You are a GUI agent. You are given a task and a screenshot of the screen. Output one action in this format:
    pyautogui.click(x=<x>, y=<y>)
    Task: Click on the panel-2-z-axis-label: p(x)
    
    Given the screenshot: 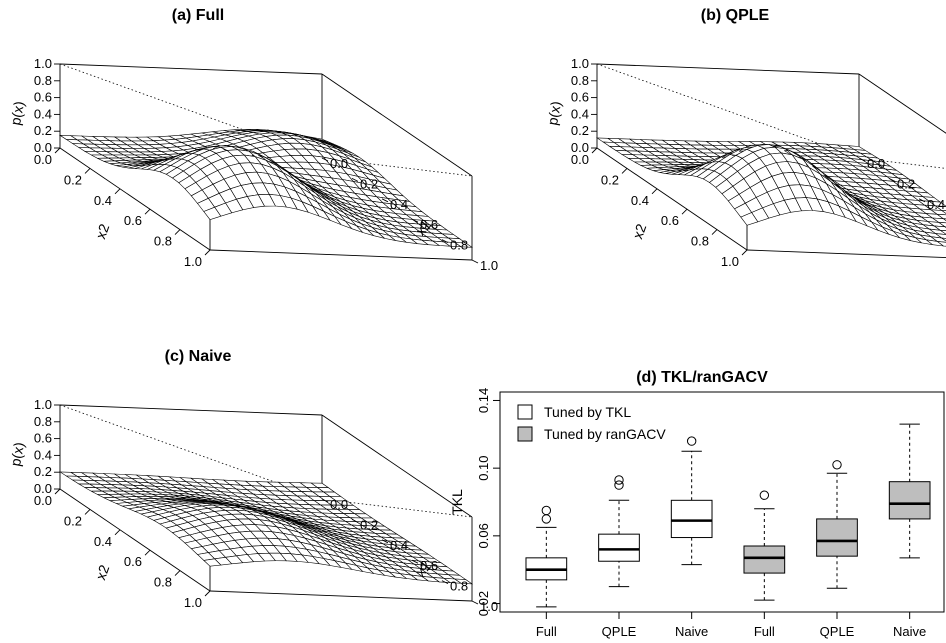 What is the action you would take?
    pyautogui.click(x=554, y=113)
    